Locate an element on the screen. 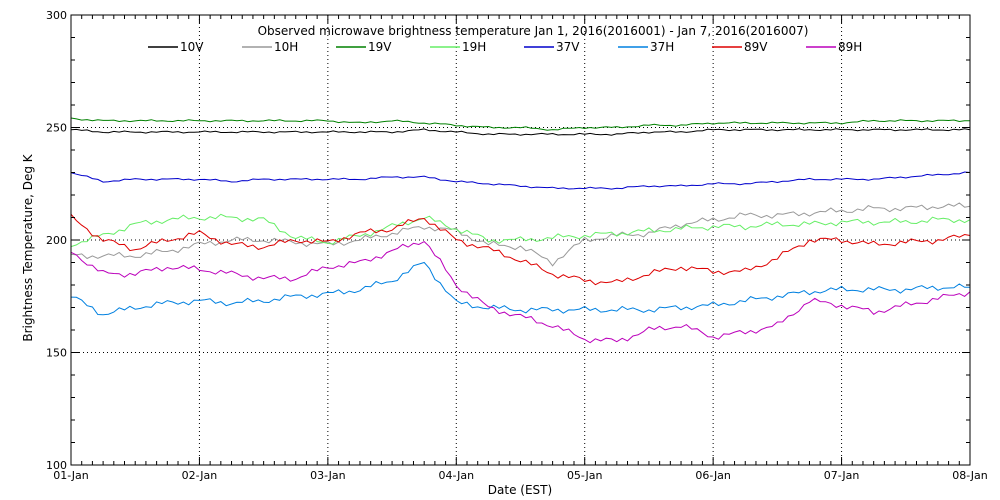 The height and width of the screenshot is (500, 1000). legend: 10V 10H 19V 19H 37V 37H 89V 89H is located at coordinates (505, 47).